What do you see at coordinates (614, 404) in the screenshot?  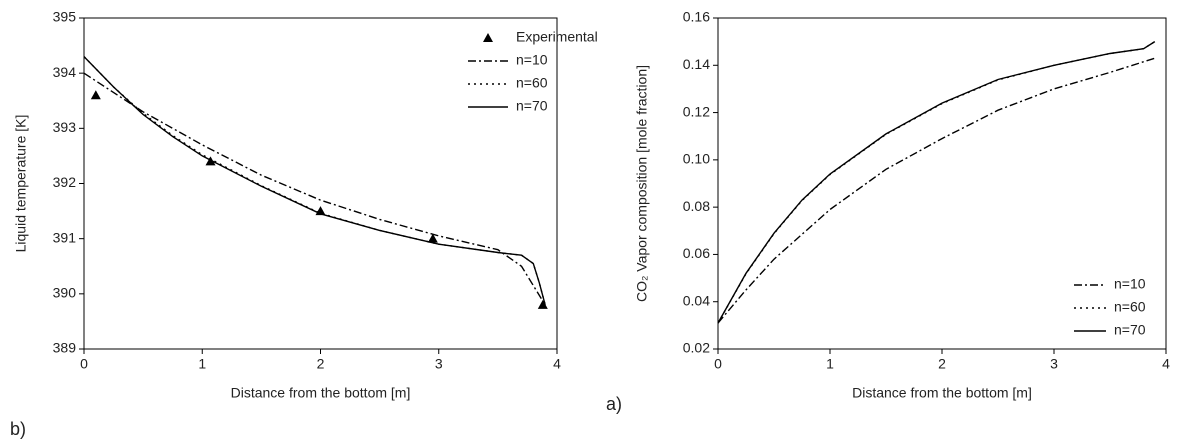 I see `panel-label: a)` at bounding box center [614, 404].